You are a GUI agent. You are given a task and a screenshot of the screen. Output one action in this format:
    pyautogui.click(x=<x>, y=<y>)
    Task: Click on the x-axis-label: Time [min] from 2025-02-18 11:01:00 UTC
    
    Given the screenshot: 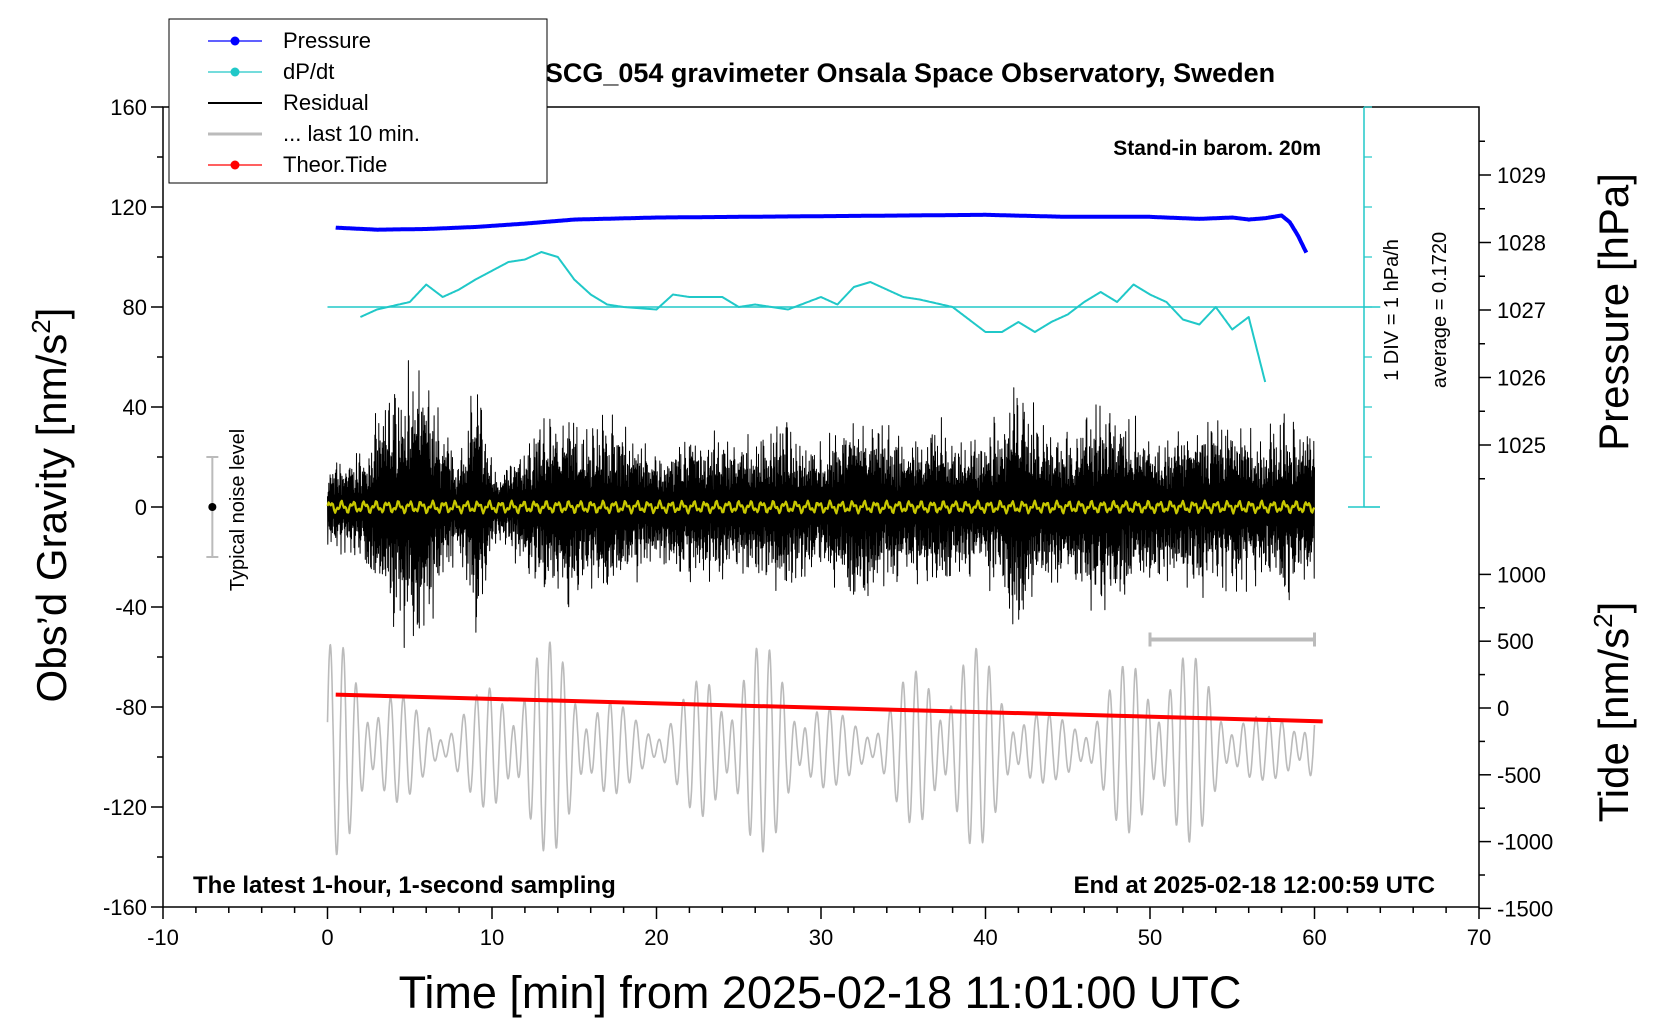 What is the action you would take?
    pyautogui.click(x=820, y=992)
    